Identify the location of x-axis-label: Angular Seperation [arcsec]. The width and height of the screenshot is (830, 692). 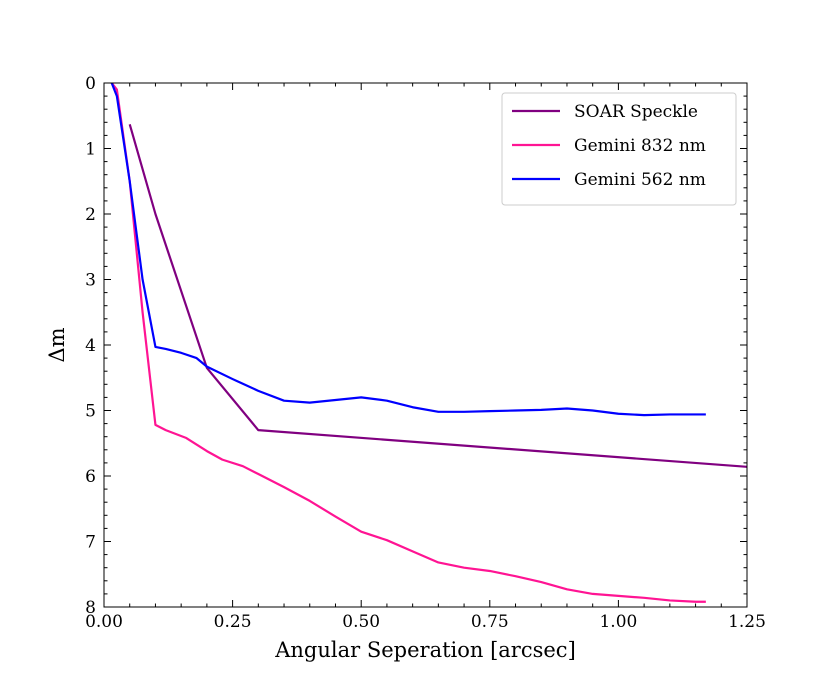
(425, 650).